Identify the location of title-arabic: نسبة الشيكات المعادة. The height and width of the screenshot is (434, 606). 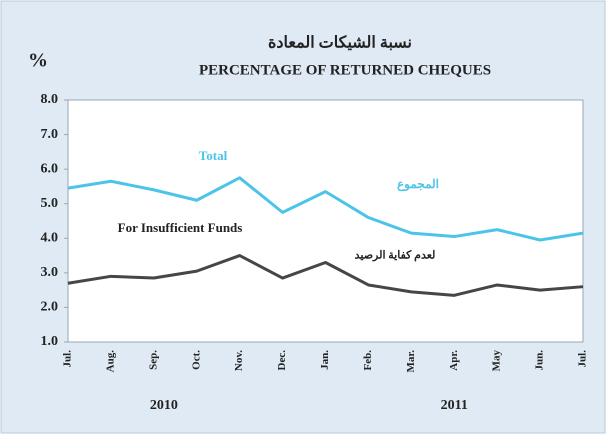
(340, 43).